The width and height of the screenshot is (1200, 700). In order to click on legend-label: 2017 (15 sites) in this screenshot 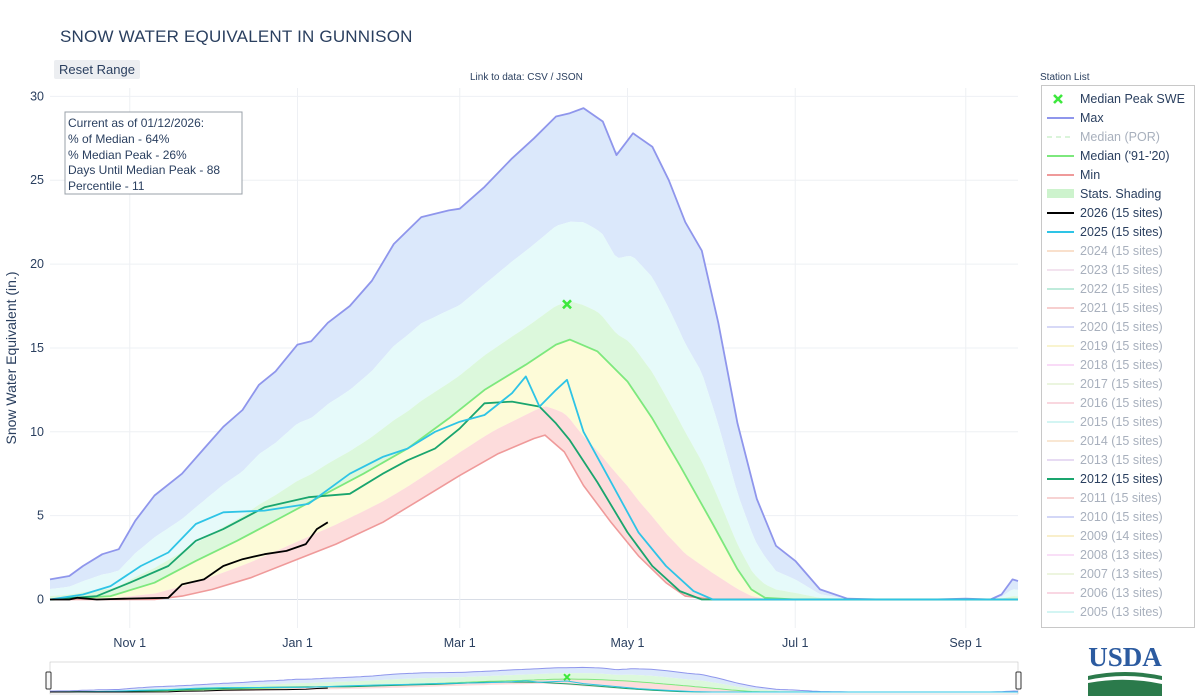, I will do `click(1121, 383)`.